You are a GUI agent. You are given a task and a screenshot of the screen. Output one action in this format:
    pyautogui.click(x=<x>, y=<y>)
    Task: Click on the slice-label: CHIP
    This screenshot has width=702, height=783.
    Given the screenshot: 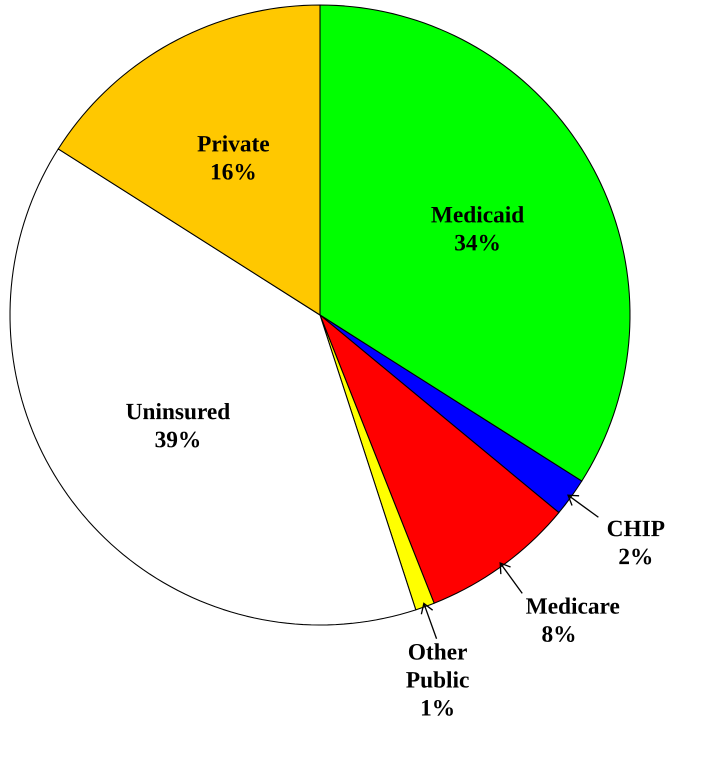 What is the action you would take?
    pyautogui.click(x=636, y=528)
    